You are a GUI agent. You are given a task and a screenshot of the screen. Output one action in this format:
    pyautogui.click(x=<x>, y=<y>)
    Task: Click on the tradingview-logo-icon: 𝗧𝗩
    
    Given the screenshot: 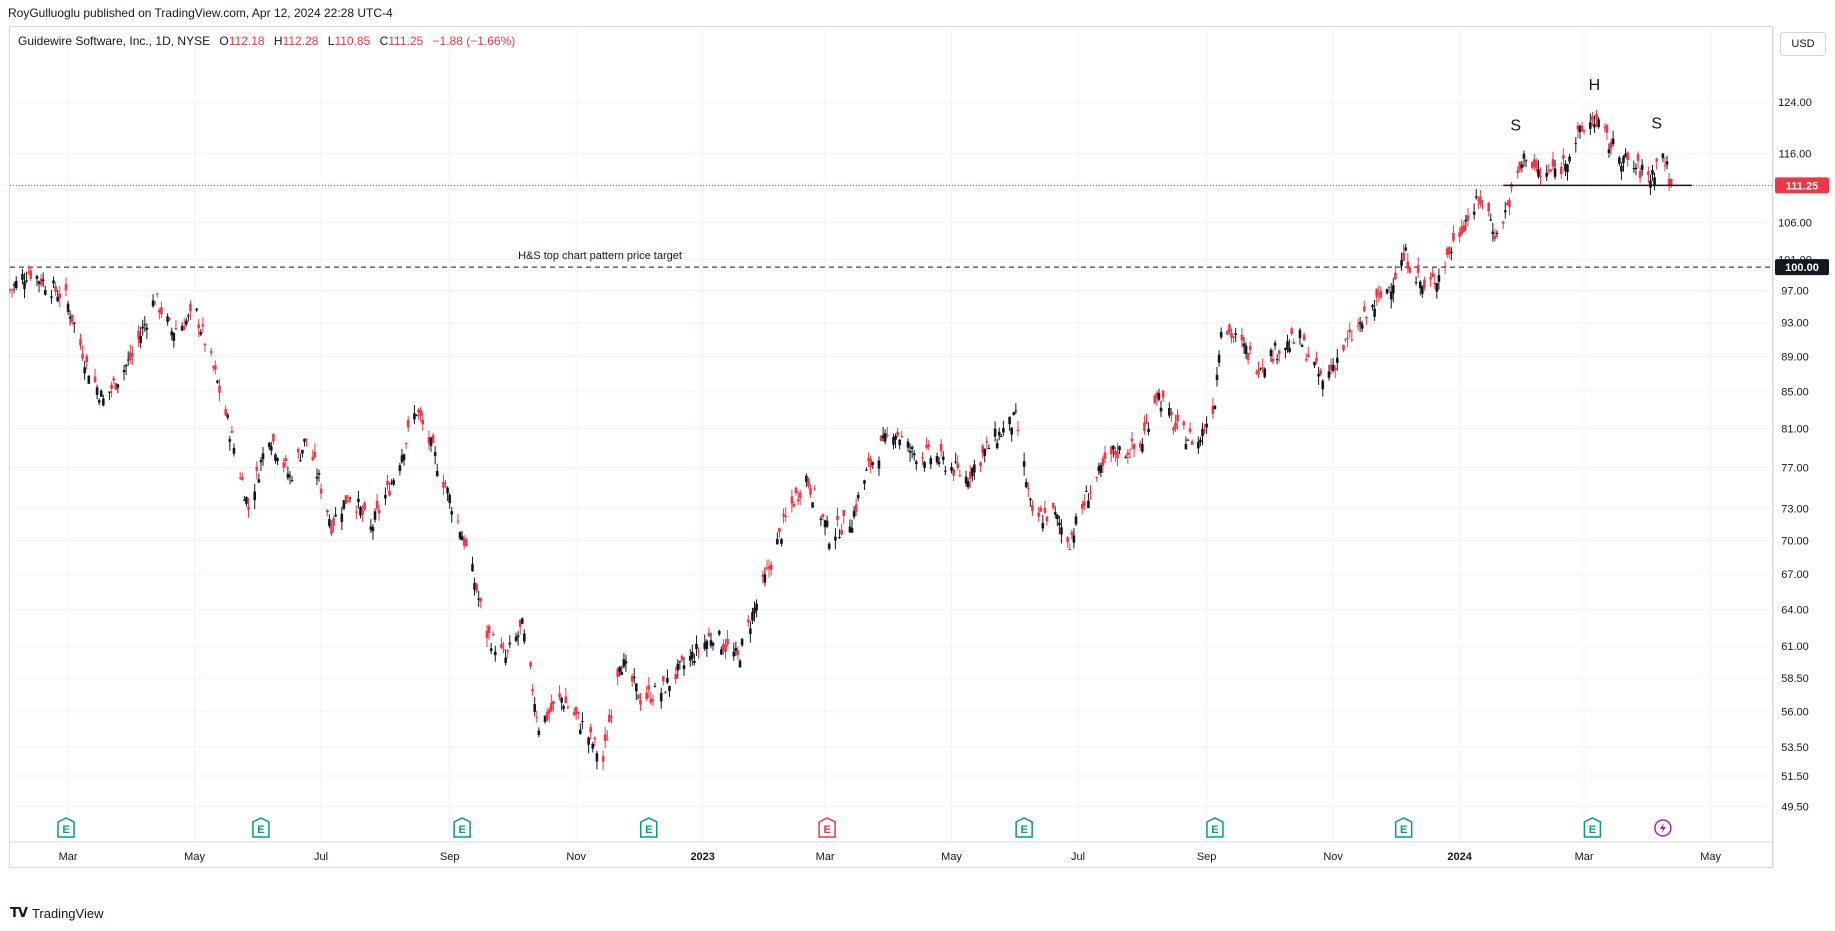 What is the action you would take?
    pyautogui.click(x=19, y=912)
    